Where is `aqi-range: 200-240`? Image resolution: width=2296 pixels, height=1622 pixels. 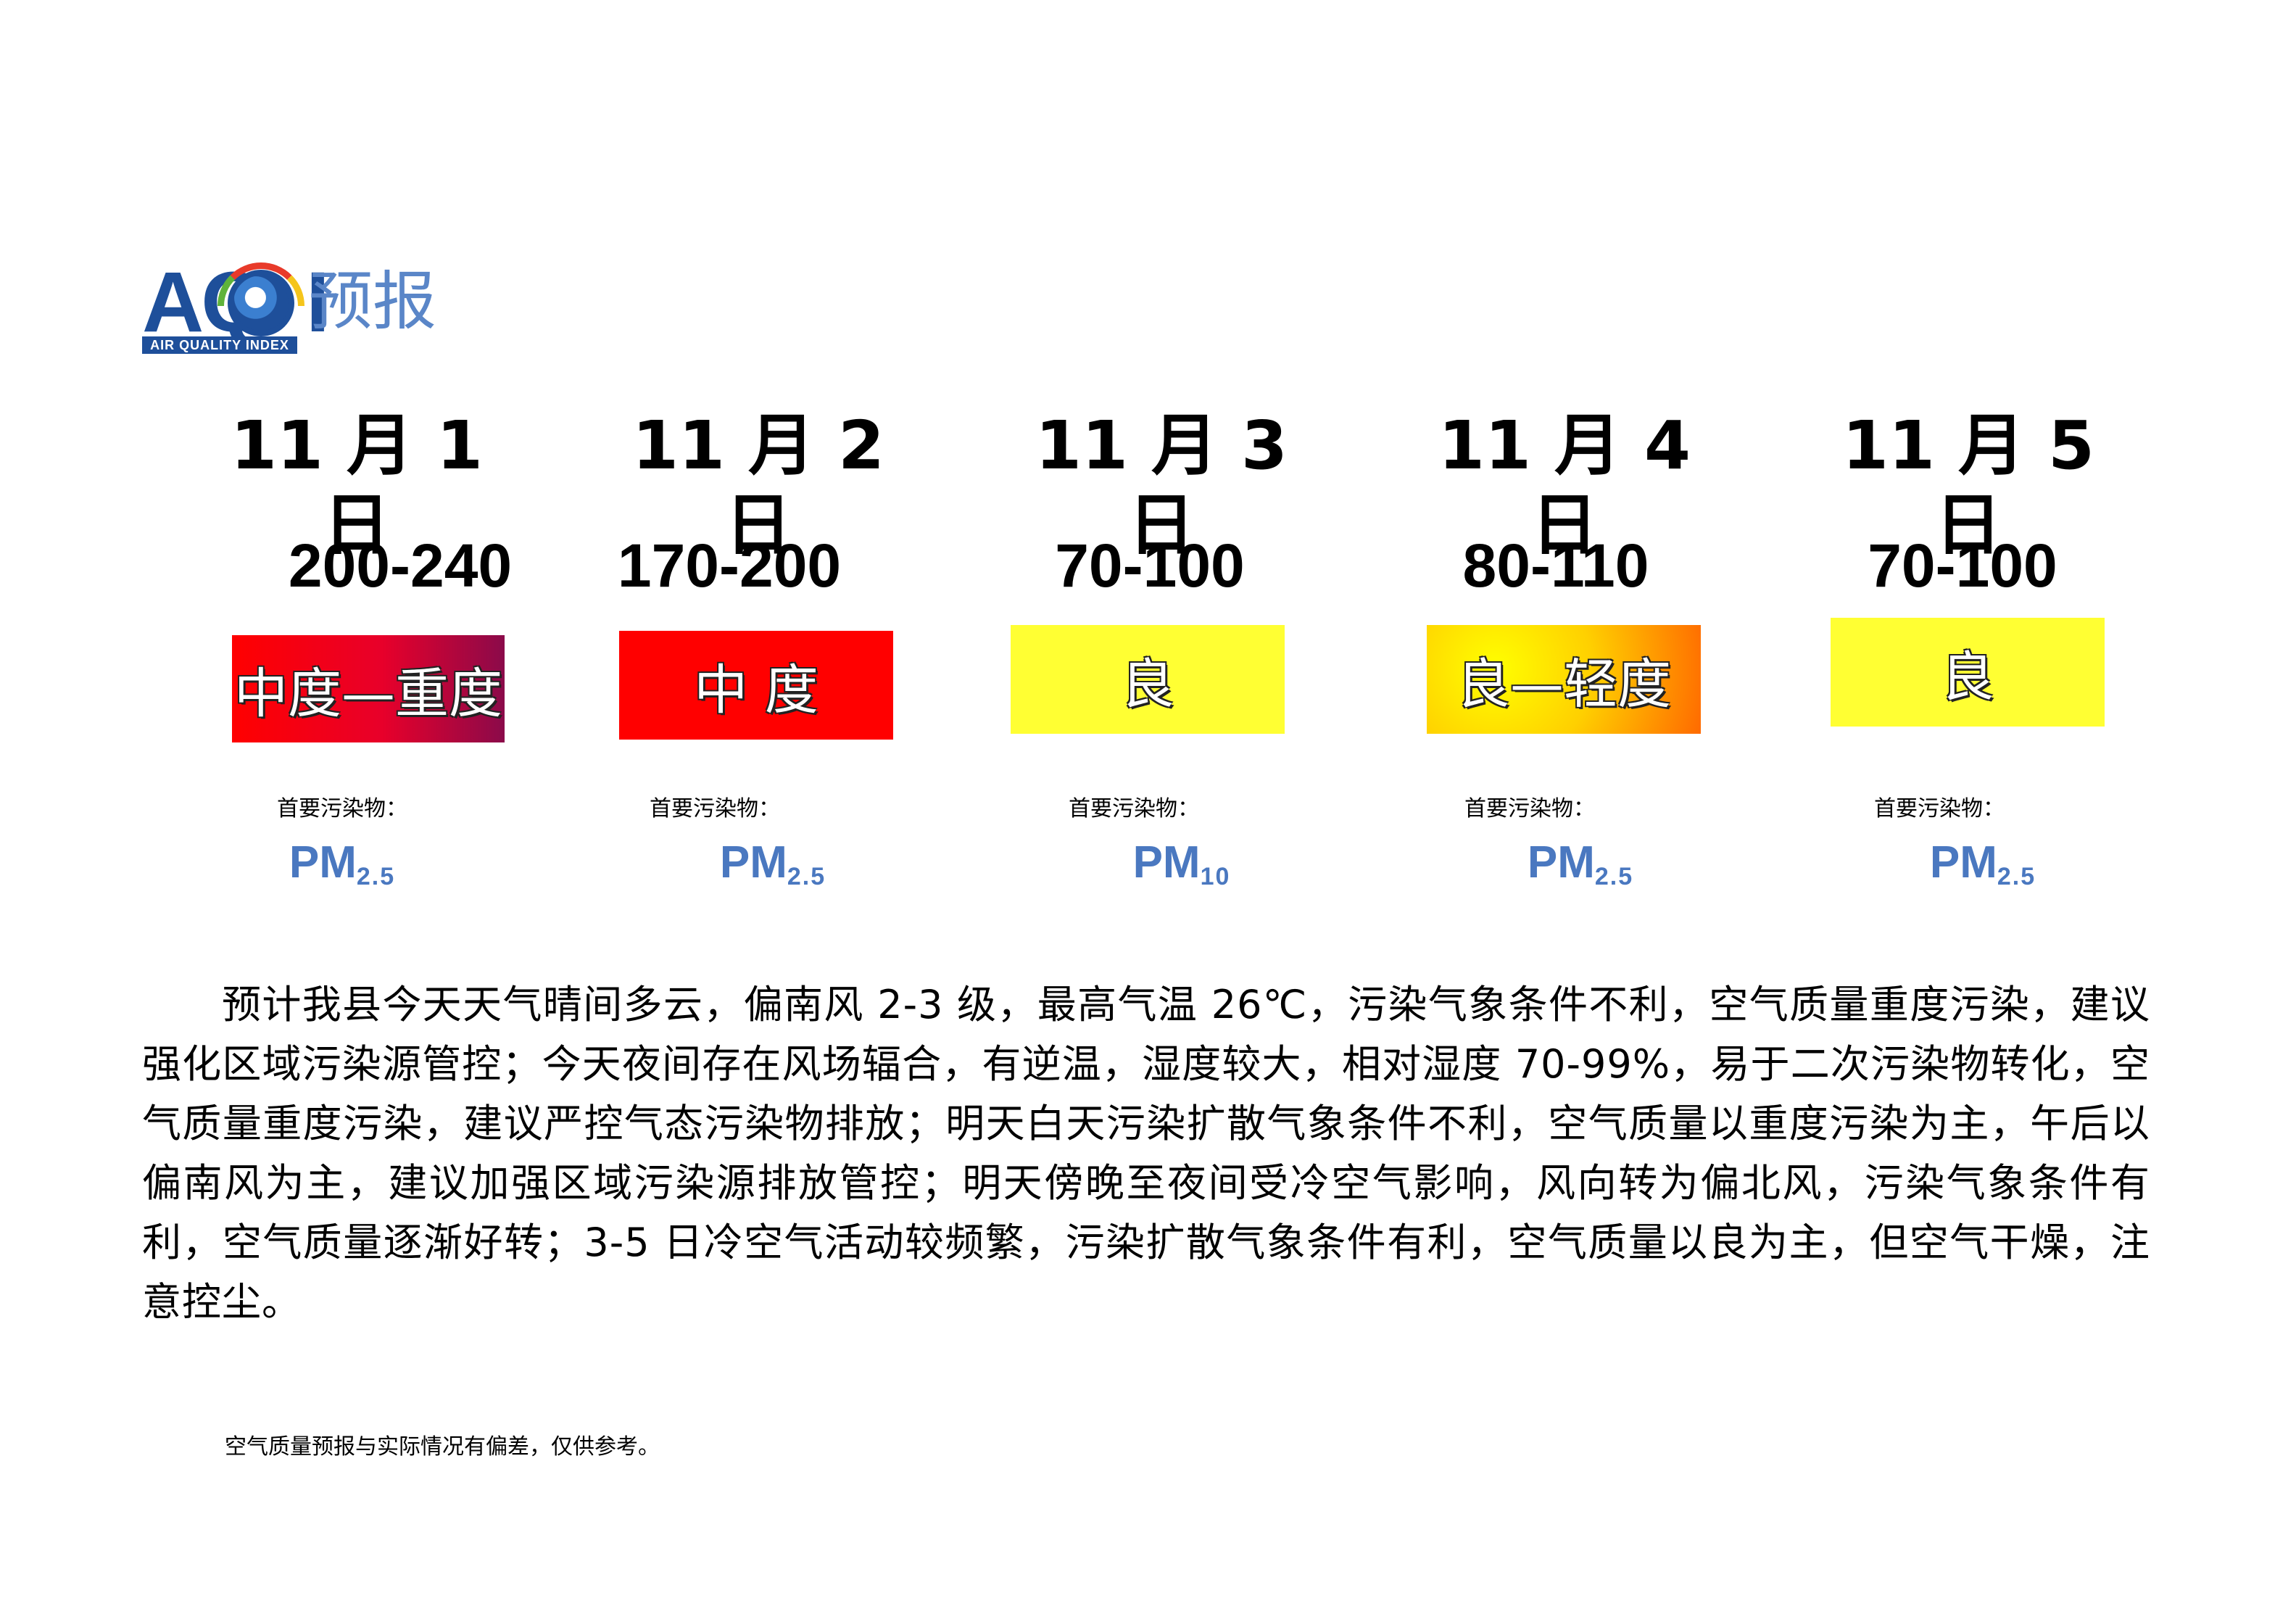 aqi-range: 200-240 is located at coordinates (400, 565).